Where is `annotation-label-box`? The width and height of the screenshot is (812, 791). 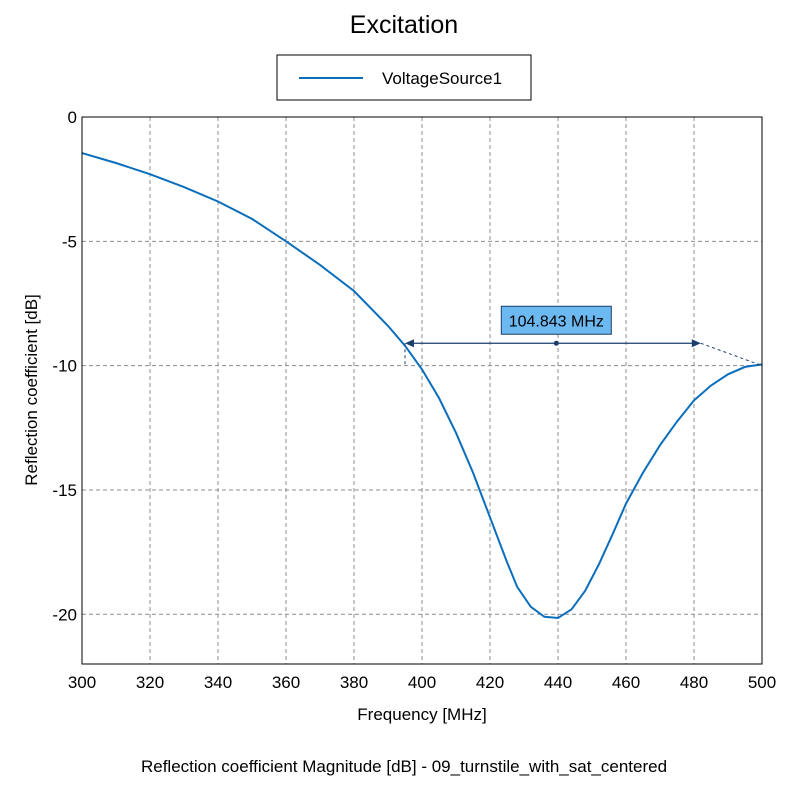 annotation-label-box is located at coordinates (556, 320).